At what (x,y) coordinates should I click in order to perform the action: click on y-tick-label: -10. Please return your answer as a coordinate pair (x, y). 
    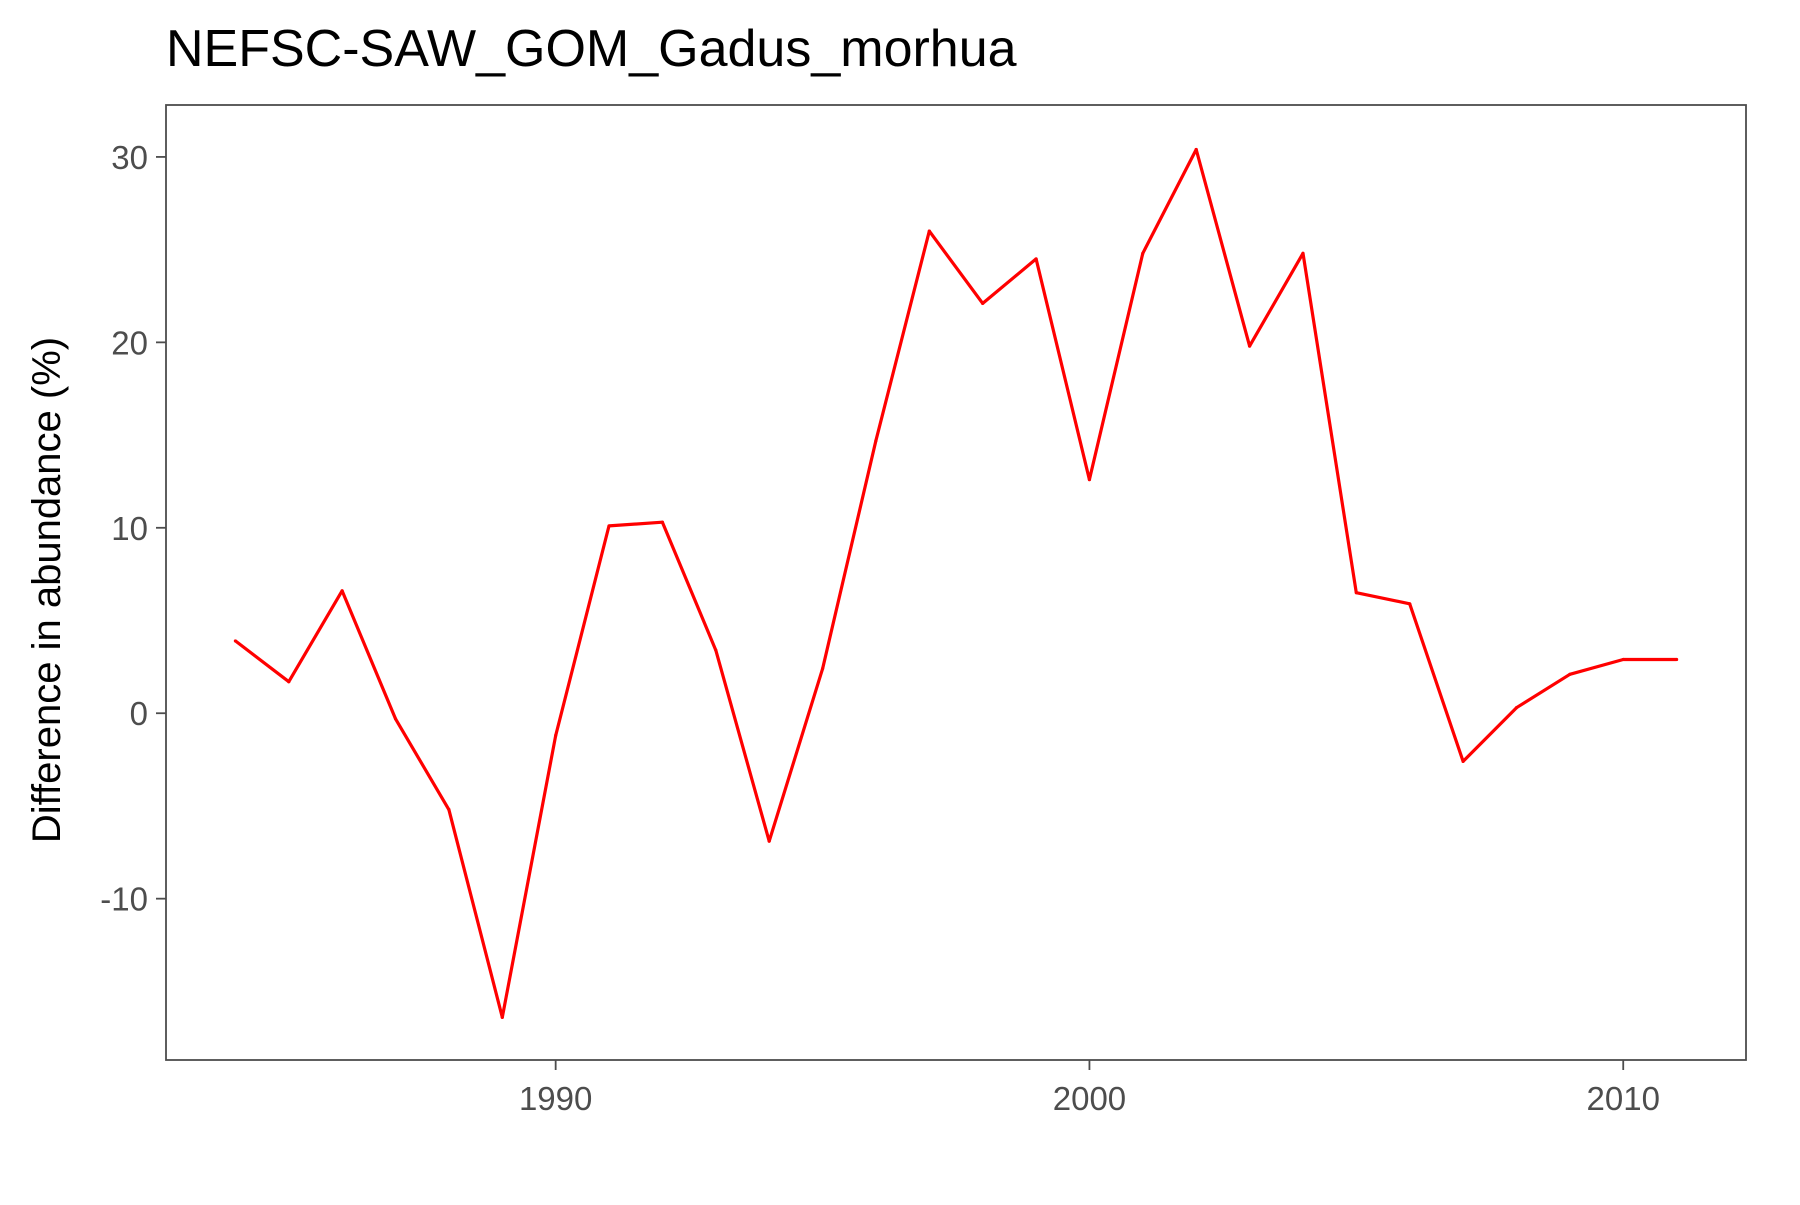
    Looking at the image, I should click on (124, 899).